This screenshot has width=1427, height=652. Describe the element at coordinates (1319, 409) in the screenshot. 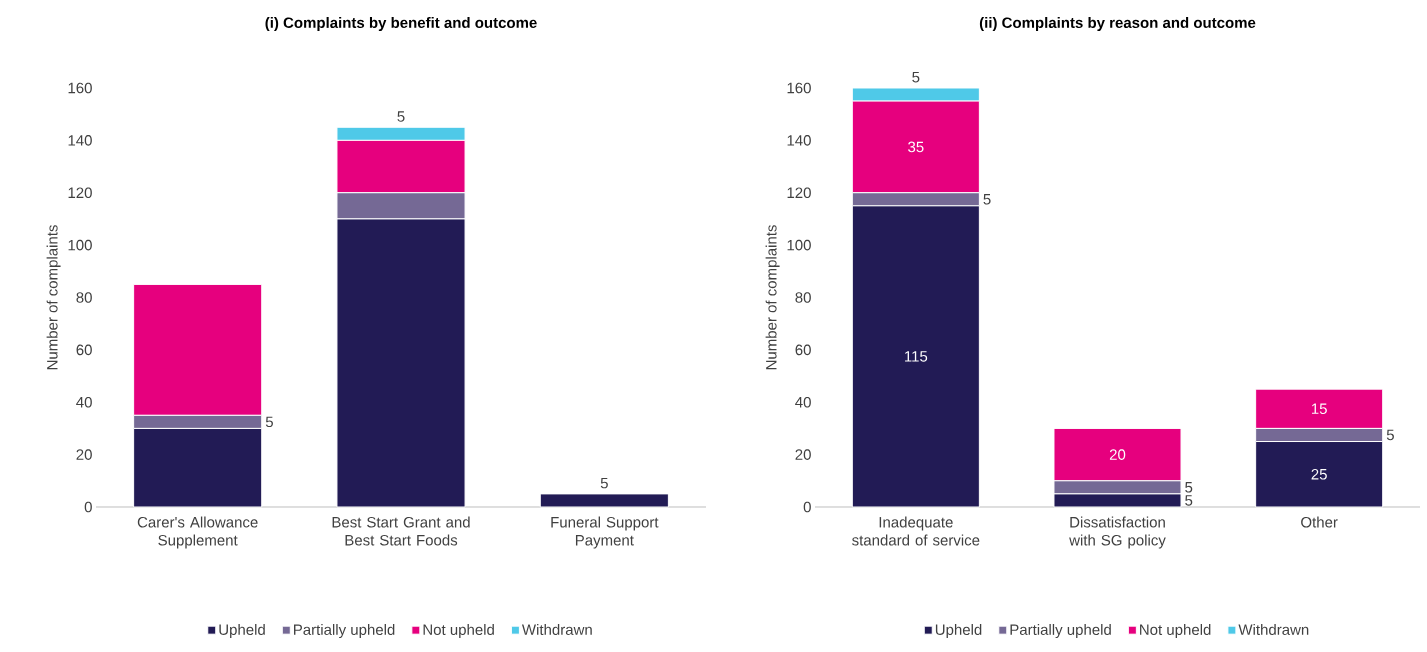

I see `data-label: 15` at that location.